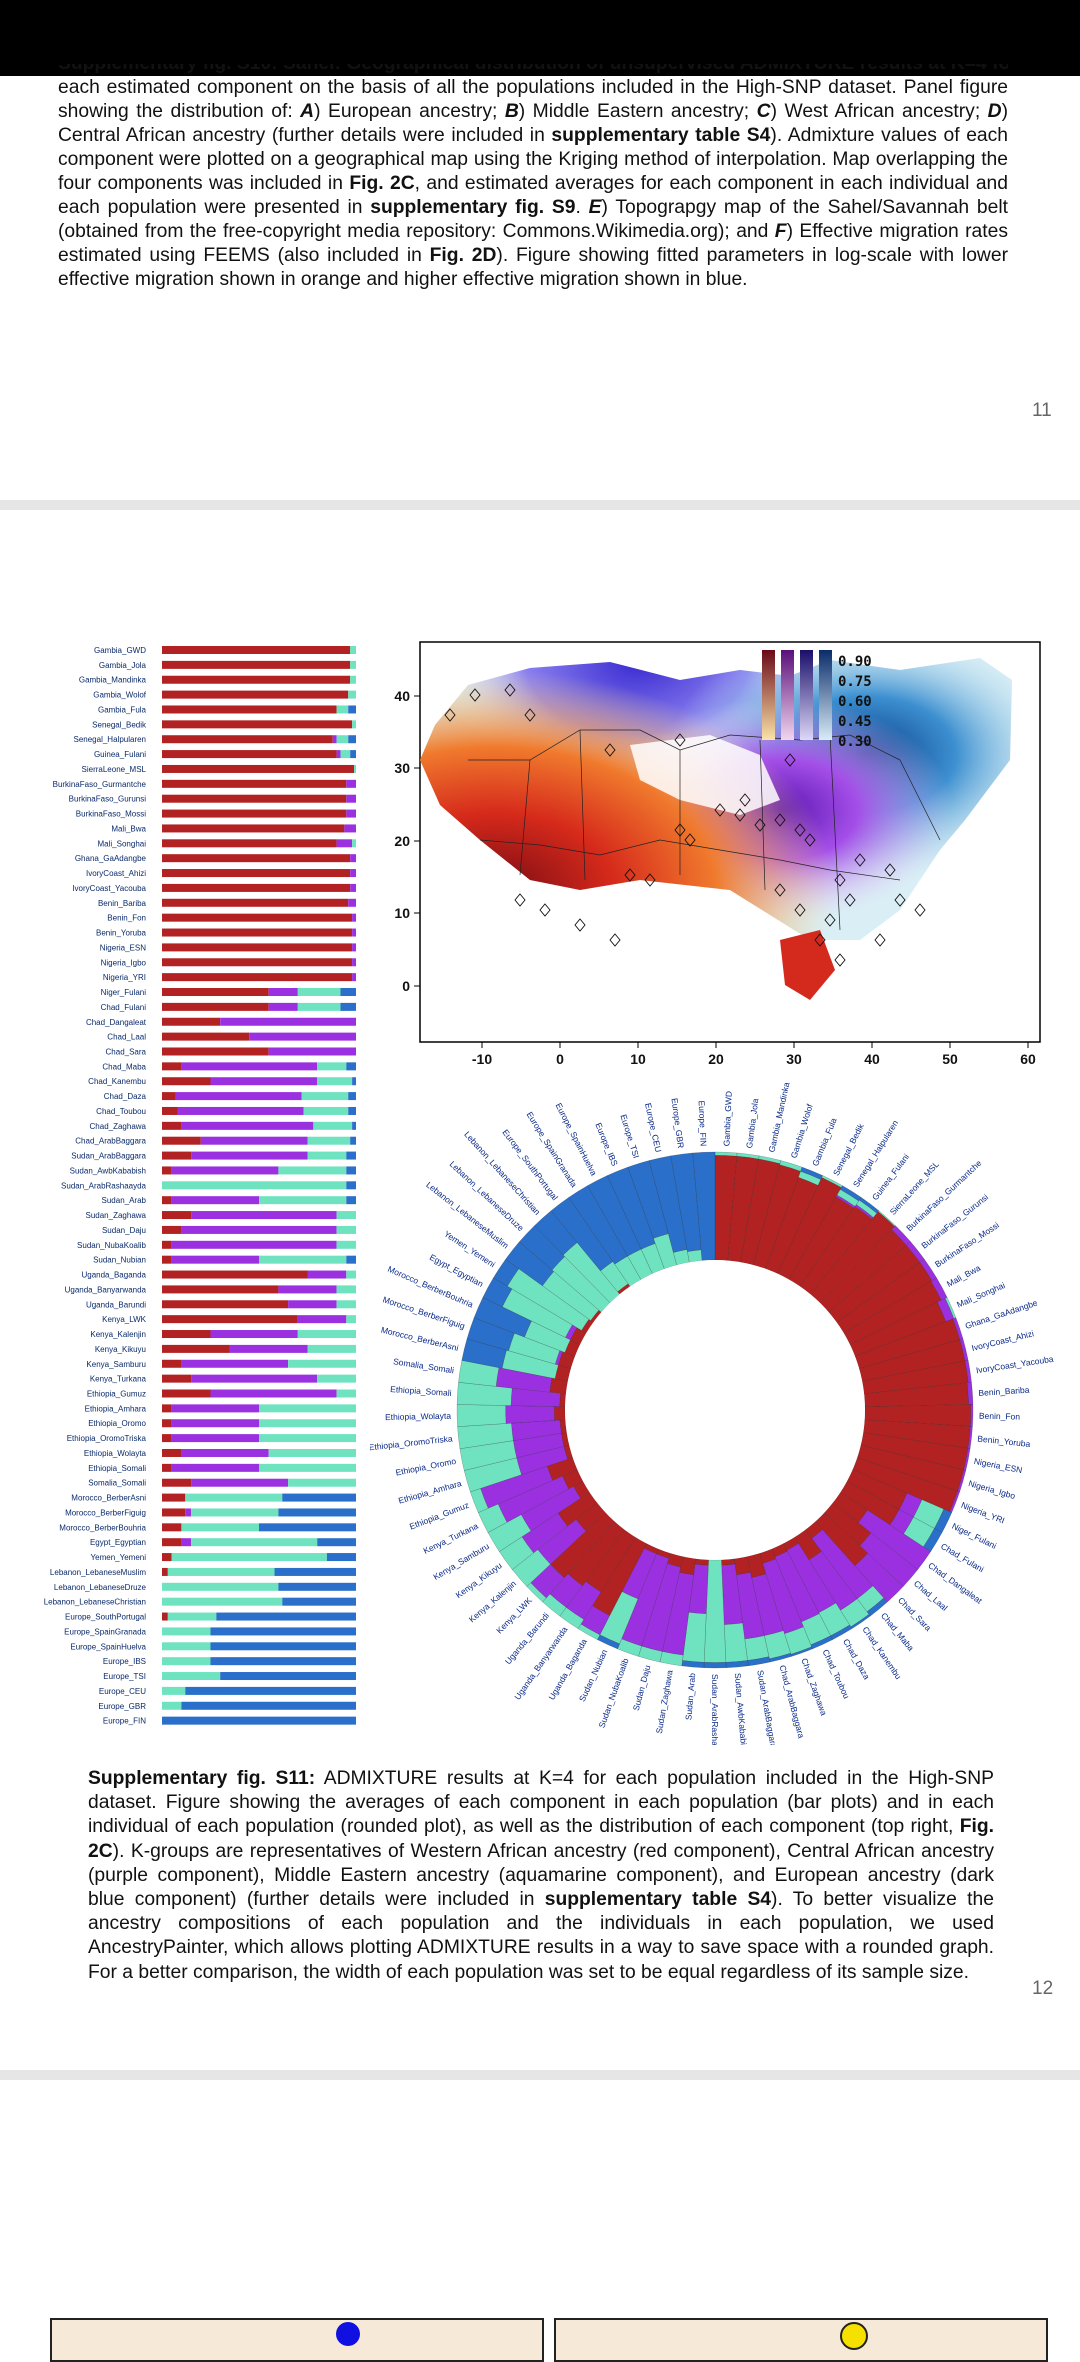 This screenshot has height=2362, width=1080. Describe the element at coordinates (124, 1230) in the screenshot. I see `population-label: Sudan_Daju` at that location.